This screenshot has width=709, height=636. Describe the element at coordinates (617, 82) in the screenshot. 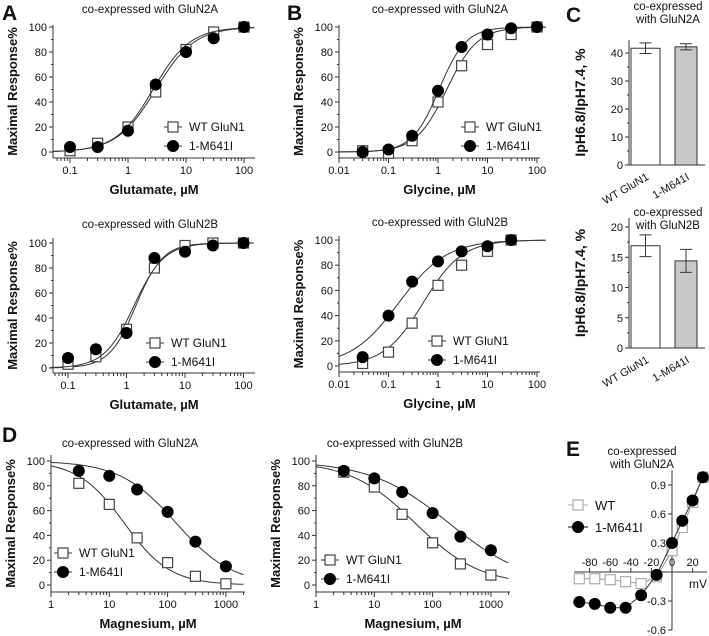

I see `y-tick-label: 30` at that location.